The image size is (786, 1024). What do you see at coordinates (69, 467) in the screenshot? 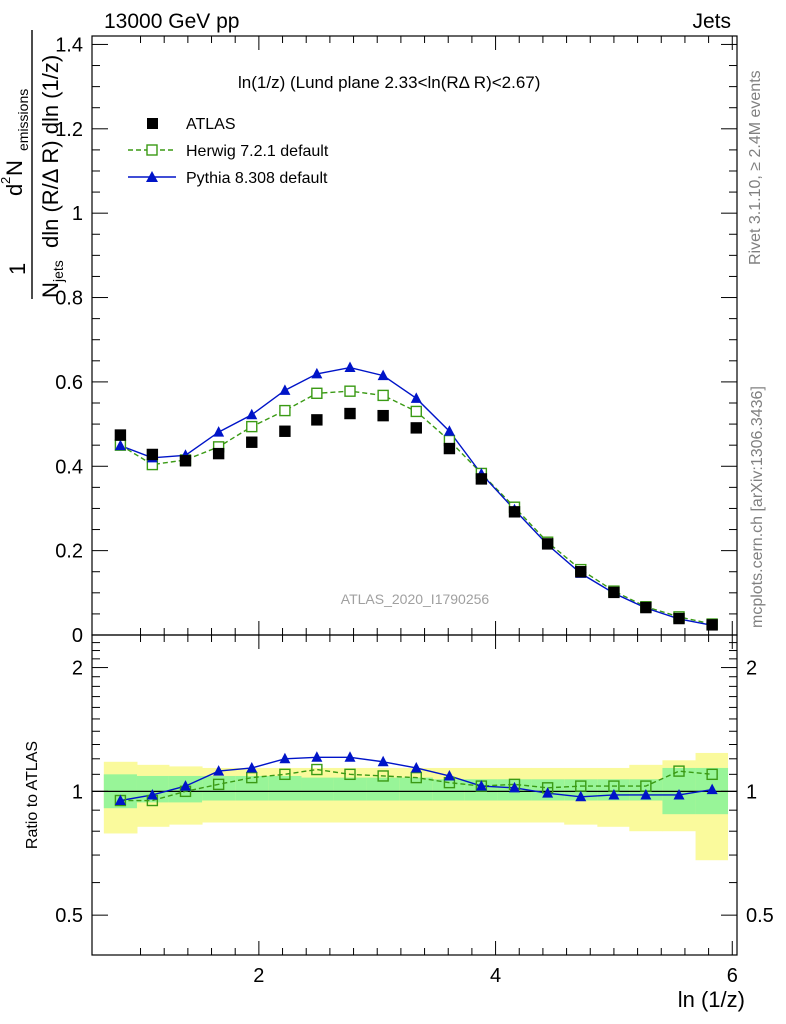
I see `main-y-tick-label: 0.4` at bounding box center [69, 467].